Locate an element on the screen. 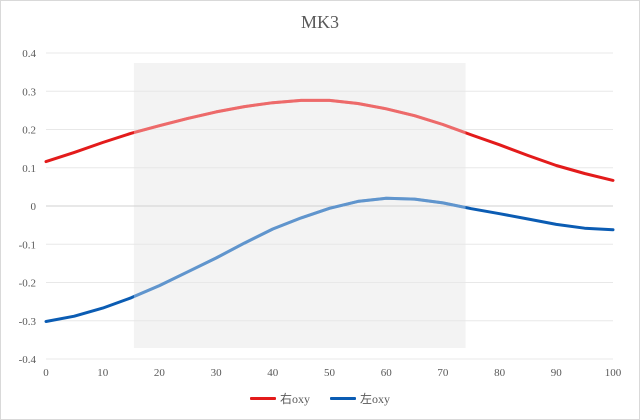 The height and width of the screenshot is (420, 640). y-tick-label: 0 is located at coordinates (34, 207).